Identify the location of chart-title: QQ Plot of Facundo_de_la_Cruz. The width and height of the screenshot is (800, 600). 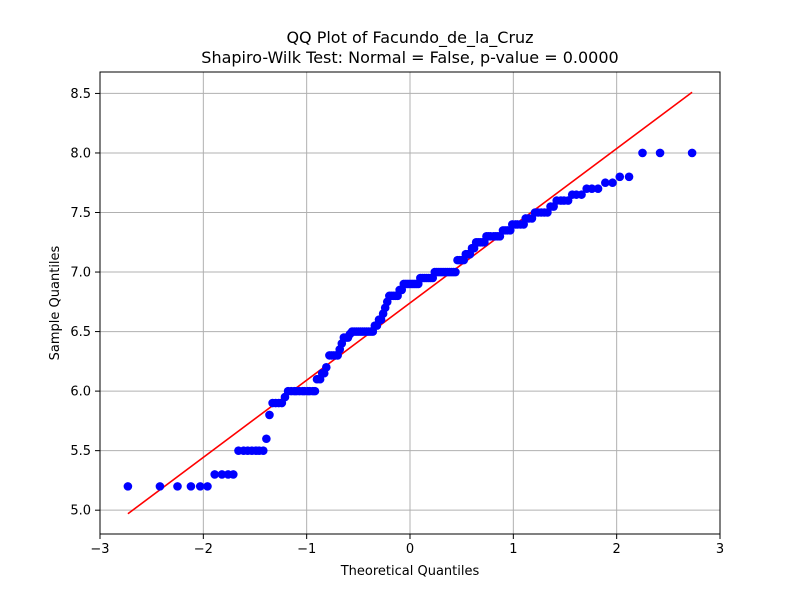
(409, 38).